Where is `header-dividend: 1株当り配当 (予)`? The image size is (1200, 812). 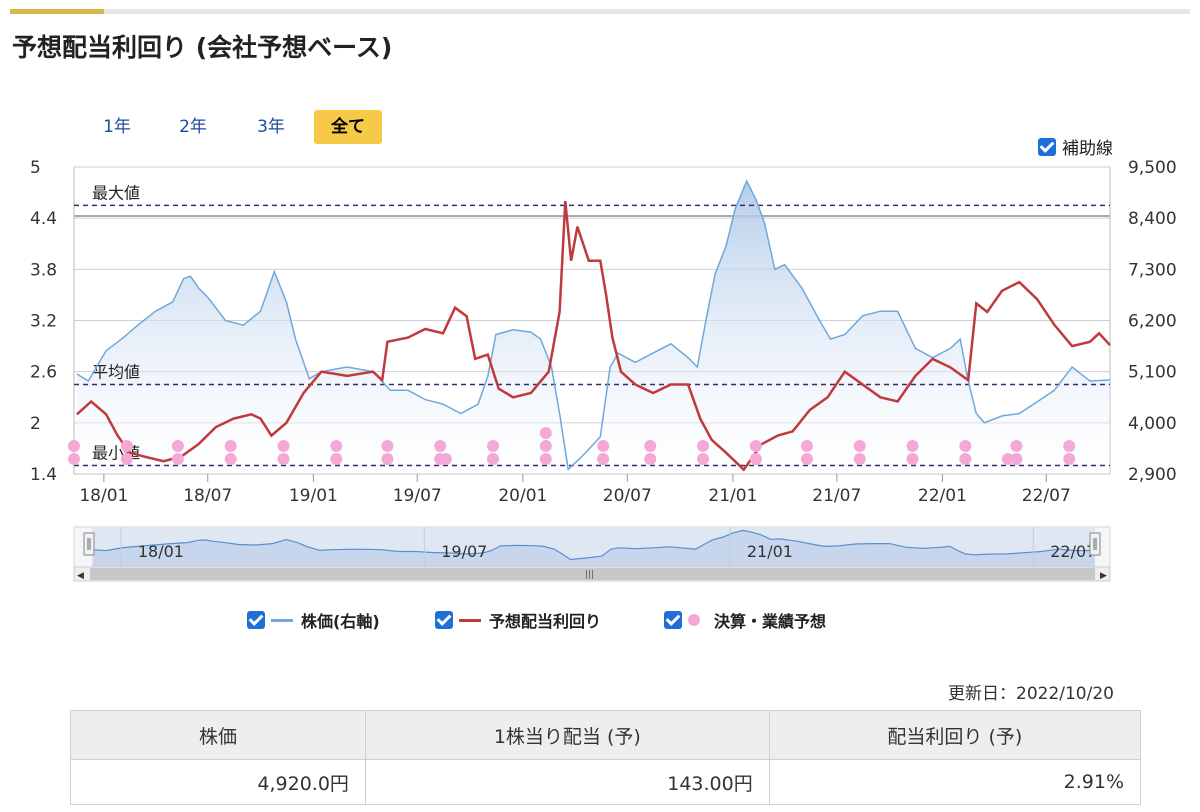 header-dividend: 1株当り配当 (予) is located at coordinates (567, 735).